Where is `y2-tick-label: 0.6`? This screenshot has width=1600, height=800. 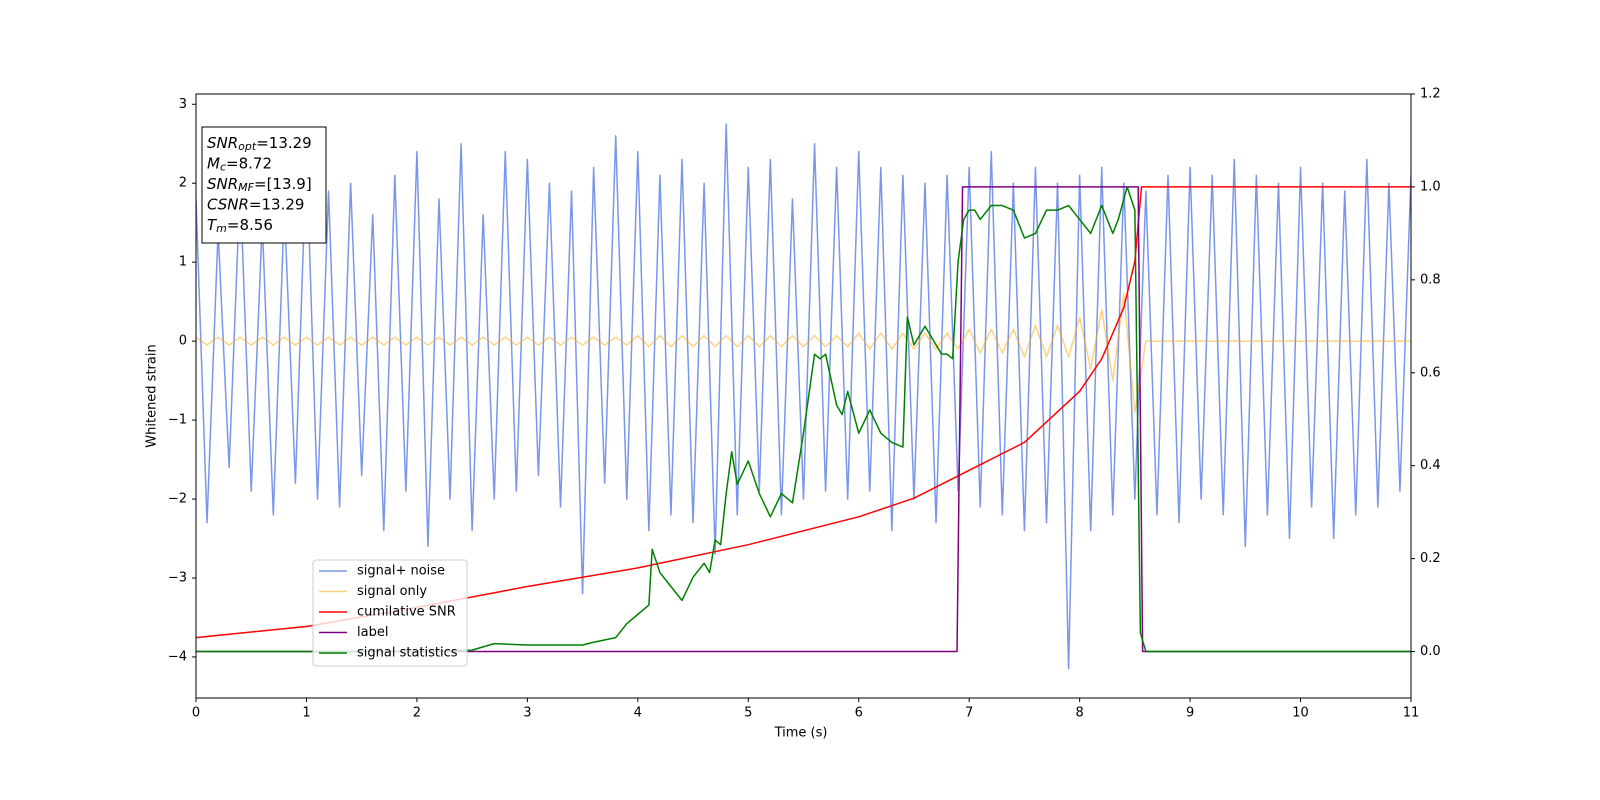
y2-tick-label: 0.6 is located at coordinates (1430, 372).